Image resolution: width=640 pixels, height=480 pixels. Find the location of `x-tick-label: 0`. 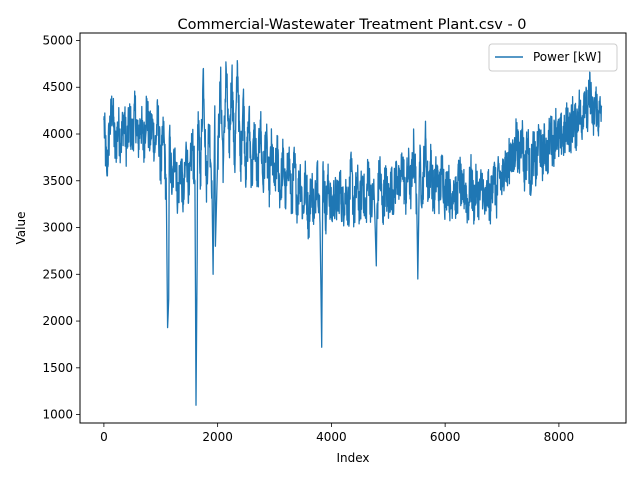

x-tick-label: 0 is located at coordinates (104, 437).